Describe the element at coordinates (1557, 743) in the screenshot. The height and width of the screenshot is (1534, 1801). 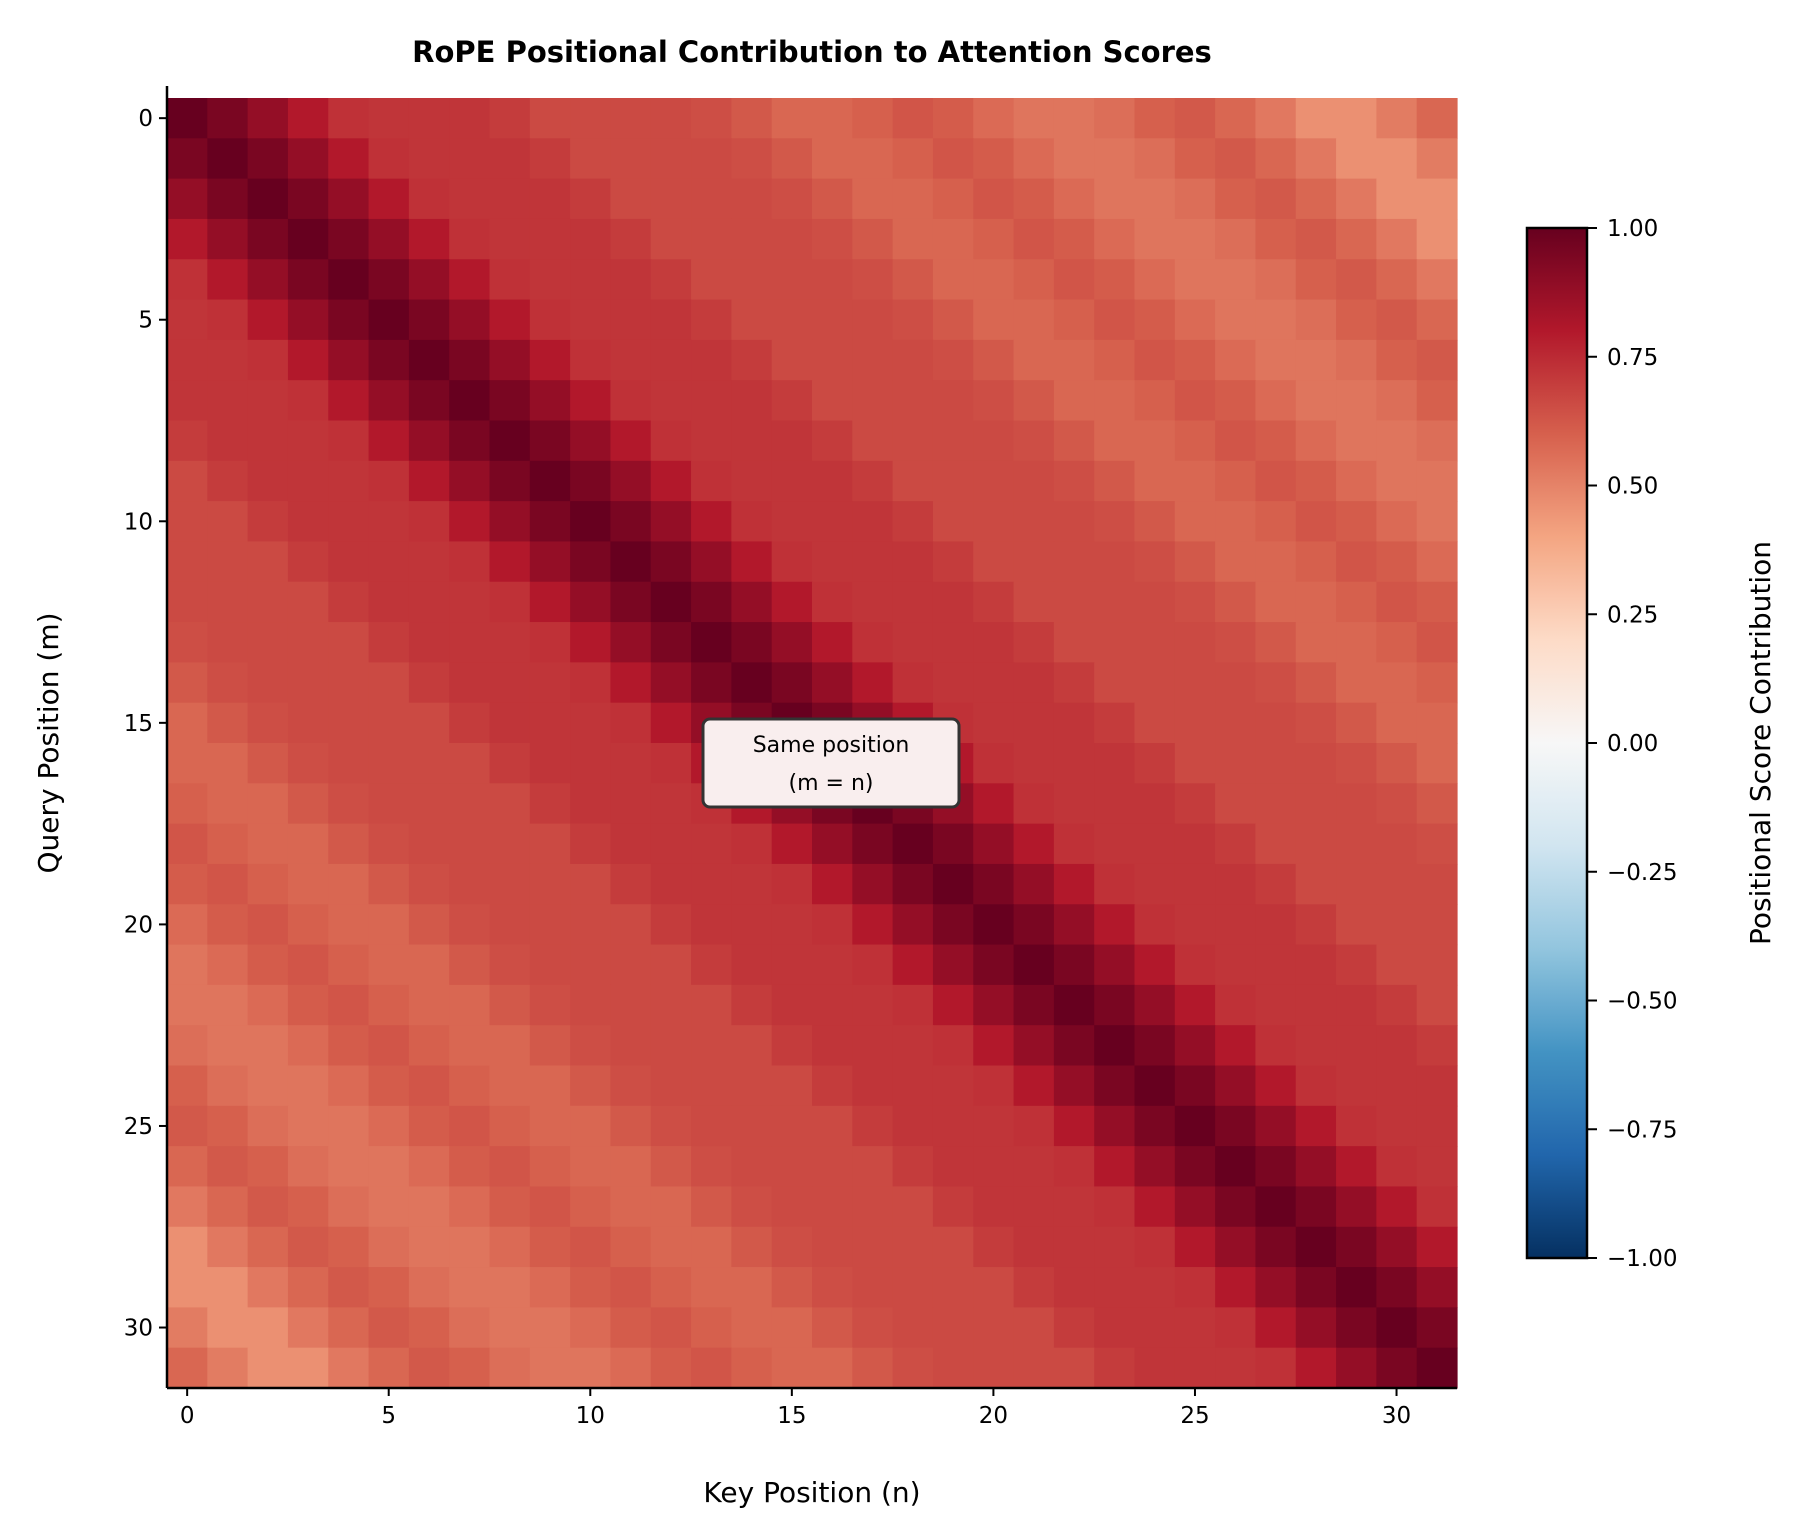
I see `colorbar-gradient` at that location.